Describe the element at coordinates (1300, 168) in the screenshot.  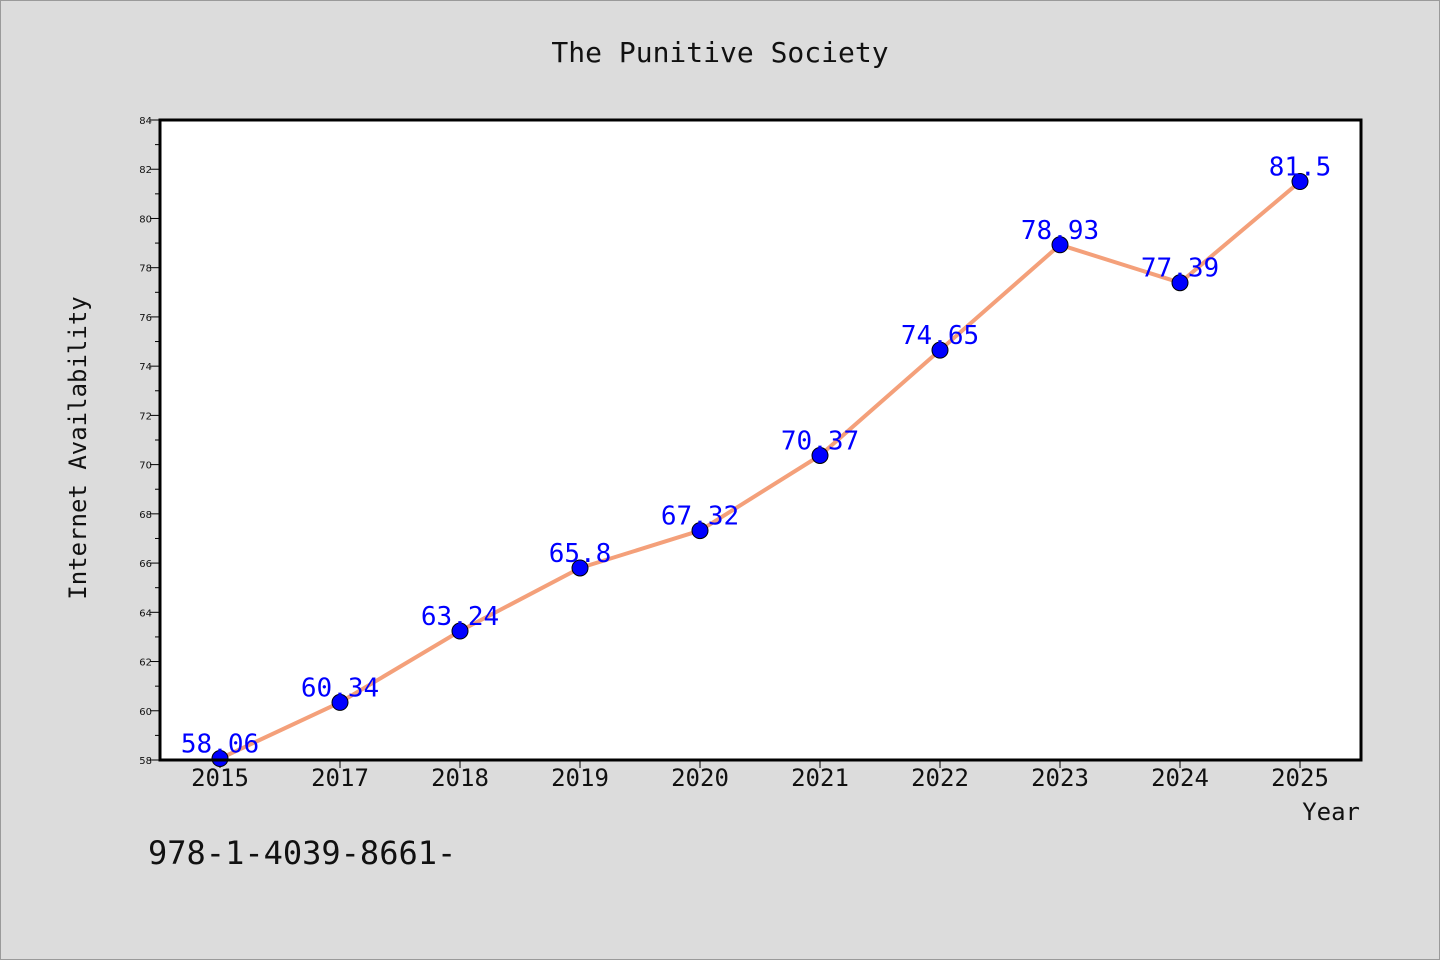
I see `data-label: 81.5` at that location.